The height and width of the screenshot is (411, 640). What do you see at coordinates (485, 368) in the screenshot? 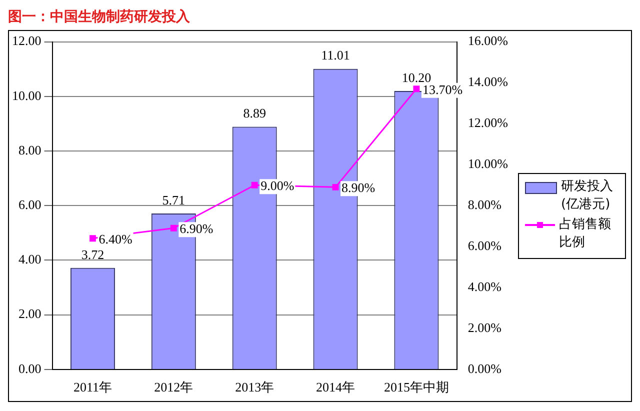
I see `y2-tick-label: 0.00%` at bounding box center [485, 368].